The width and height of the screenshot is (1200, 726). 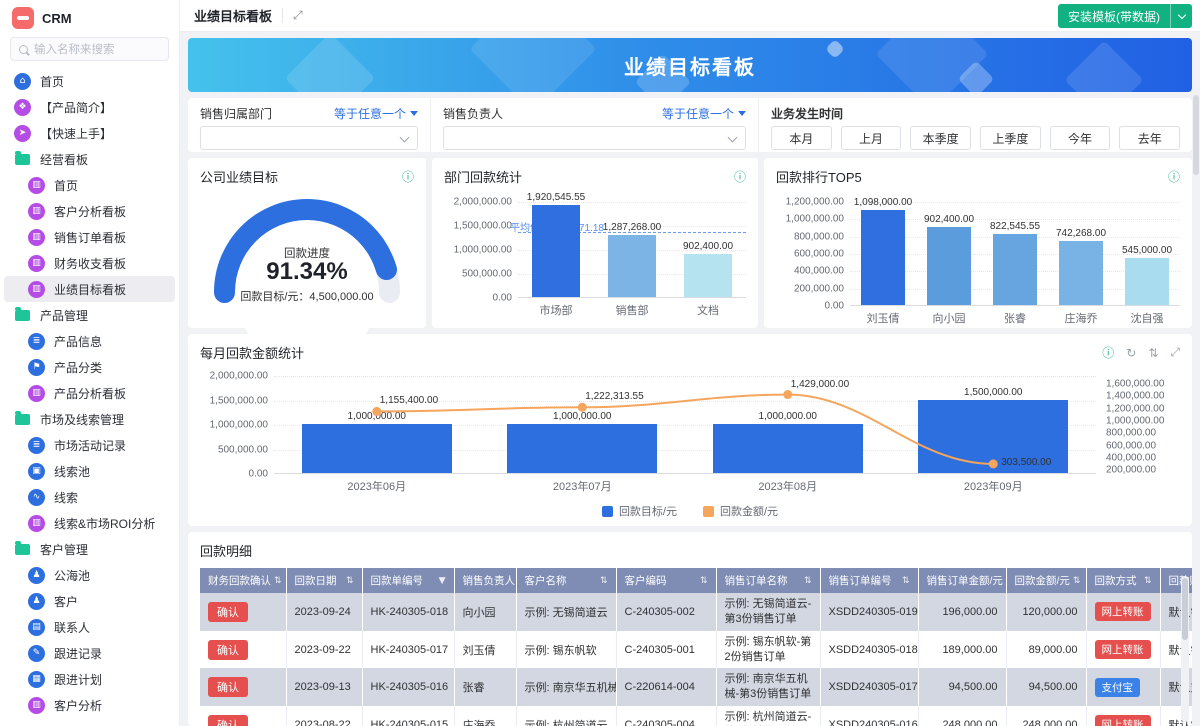 I want to click on sort-desc-icon: ▼, so click(x=442, y=580).